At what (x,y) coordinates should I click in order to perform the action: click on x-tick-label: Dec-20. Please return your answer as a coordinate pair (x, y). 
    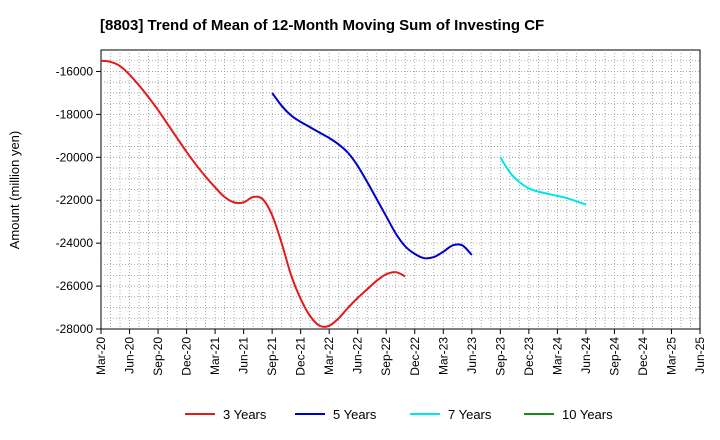
    Looking at the image, I should click on (187, 356).